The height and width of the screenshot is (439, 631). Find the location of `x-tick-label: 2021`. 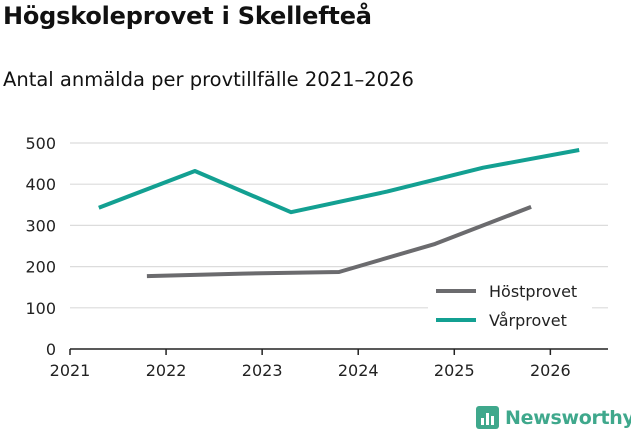

x-tick-label: 2021 is located at coordinates (70, 370).